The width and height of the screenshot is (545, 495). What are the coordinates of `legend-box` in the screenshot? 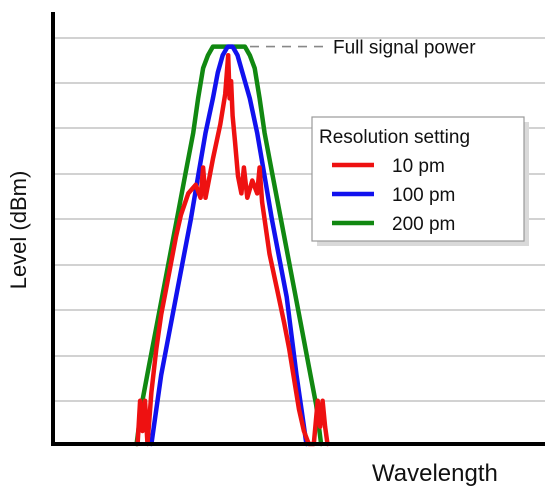 It's located at (418, 179).